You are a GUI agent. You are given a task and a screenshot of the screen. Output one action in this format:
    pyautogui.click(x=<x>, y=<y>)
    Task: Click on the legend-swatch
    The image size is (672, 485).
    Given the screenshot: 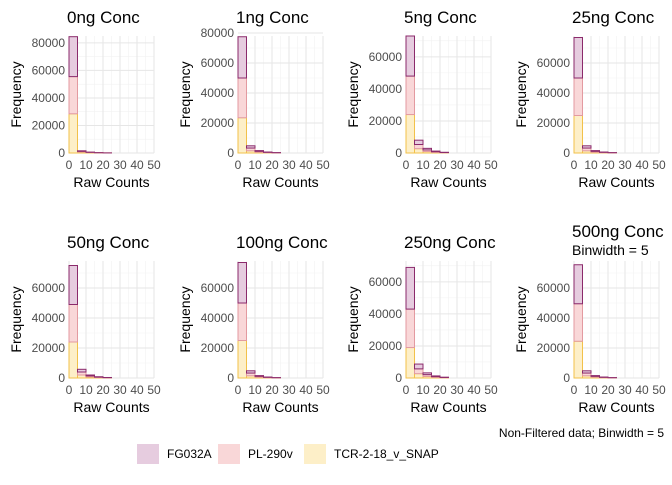 What is the action you would take?
    pyautogui.click(x=315, y=454)
    